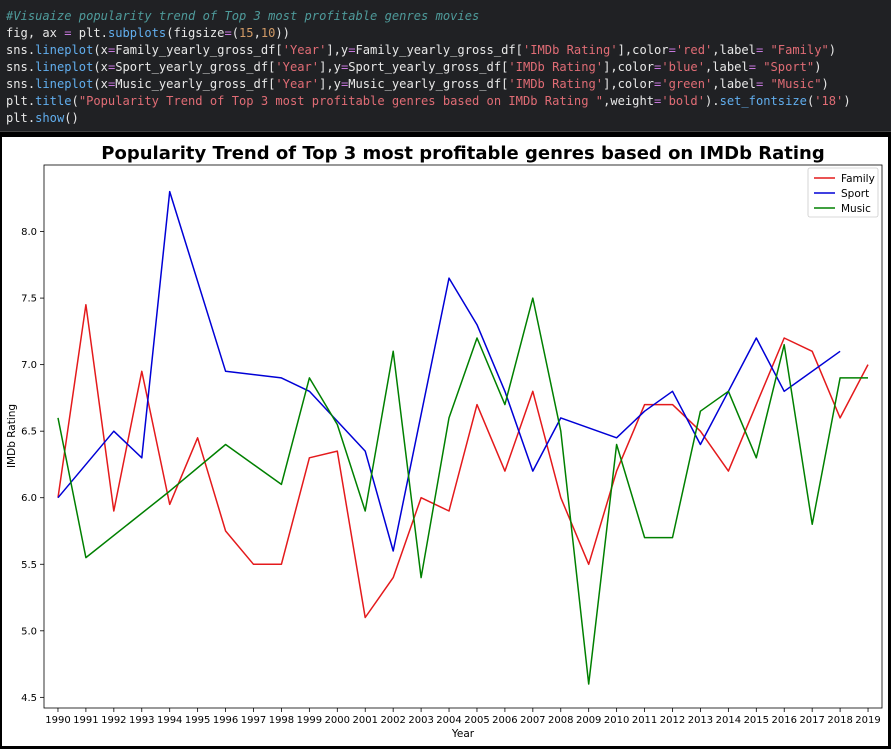  What do you see at coordinates (463, 734) in the screenshot?
I see `x-axis-label: Year` at bounding box center [463, 734].